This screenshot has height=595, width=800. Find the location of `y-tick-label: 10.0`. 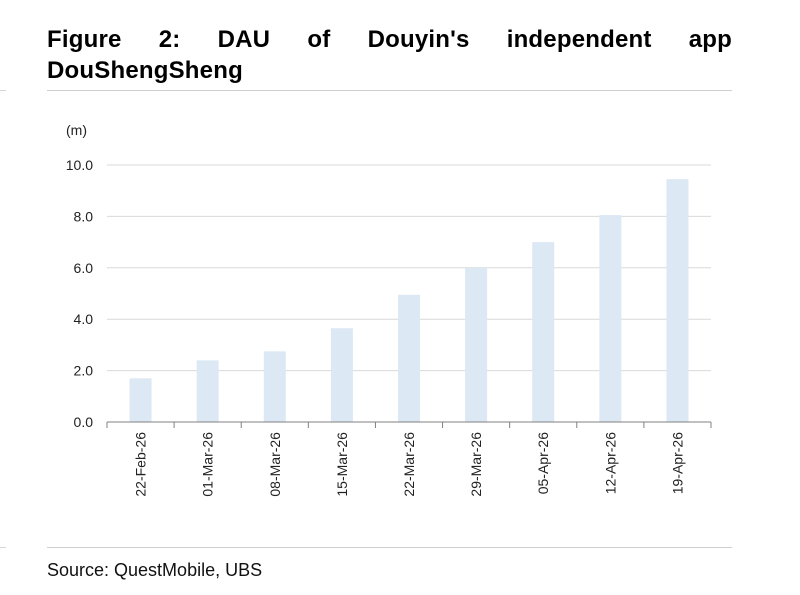

y-tick-label: 10.0 is located at coordinates (79, 165).